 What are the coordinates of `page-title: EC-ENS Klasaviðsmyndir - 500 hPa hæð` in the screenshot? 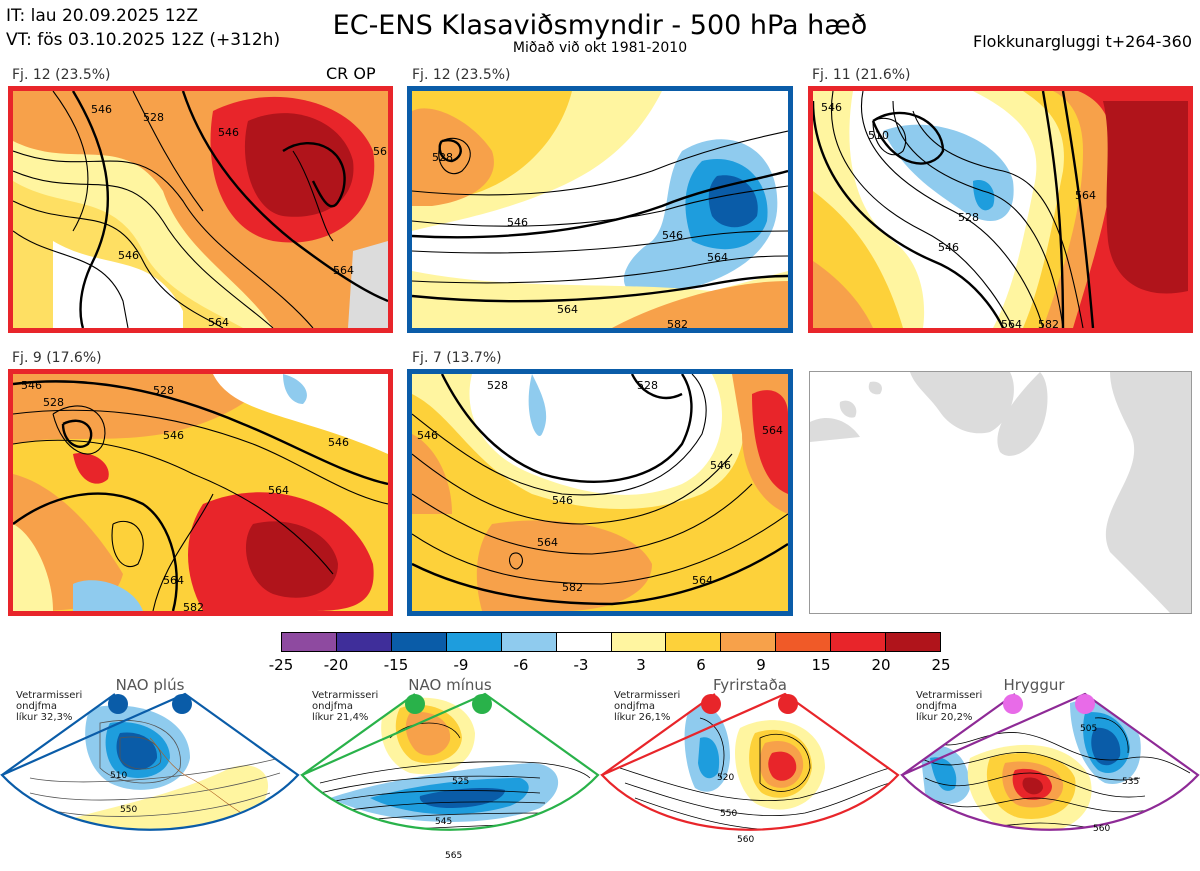 It's located at (600, 25).